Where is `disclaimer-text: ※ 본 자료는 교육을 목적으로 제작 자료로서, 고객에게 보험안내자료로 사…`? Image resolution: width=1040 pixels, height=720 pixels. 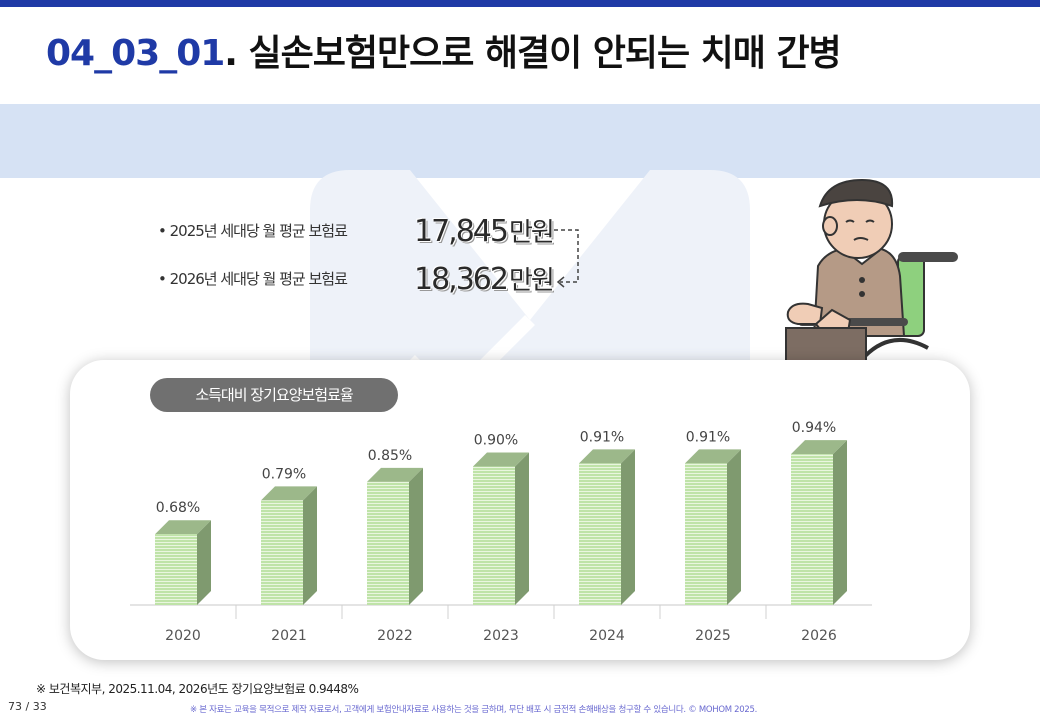
disclaimer-text: ※ 본 자료는 교육을 목적으로 제작 자료로서, 고객에게 보험안내자료로 사… is located at coordinates (474, 710).